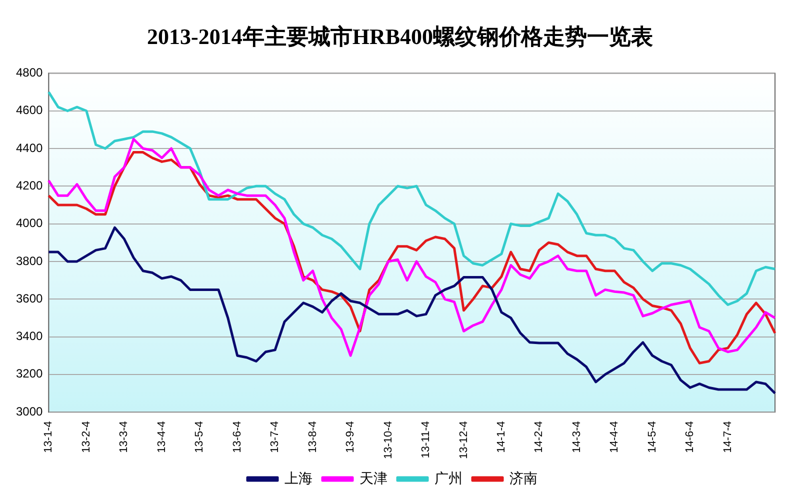  I want to click on x-tick-label: 14-2-4, so click(539, 437).